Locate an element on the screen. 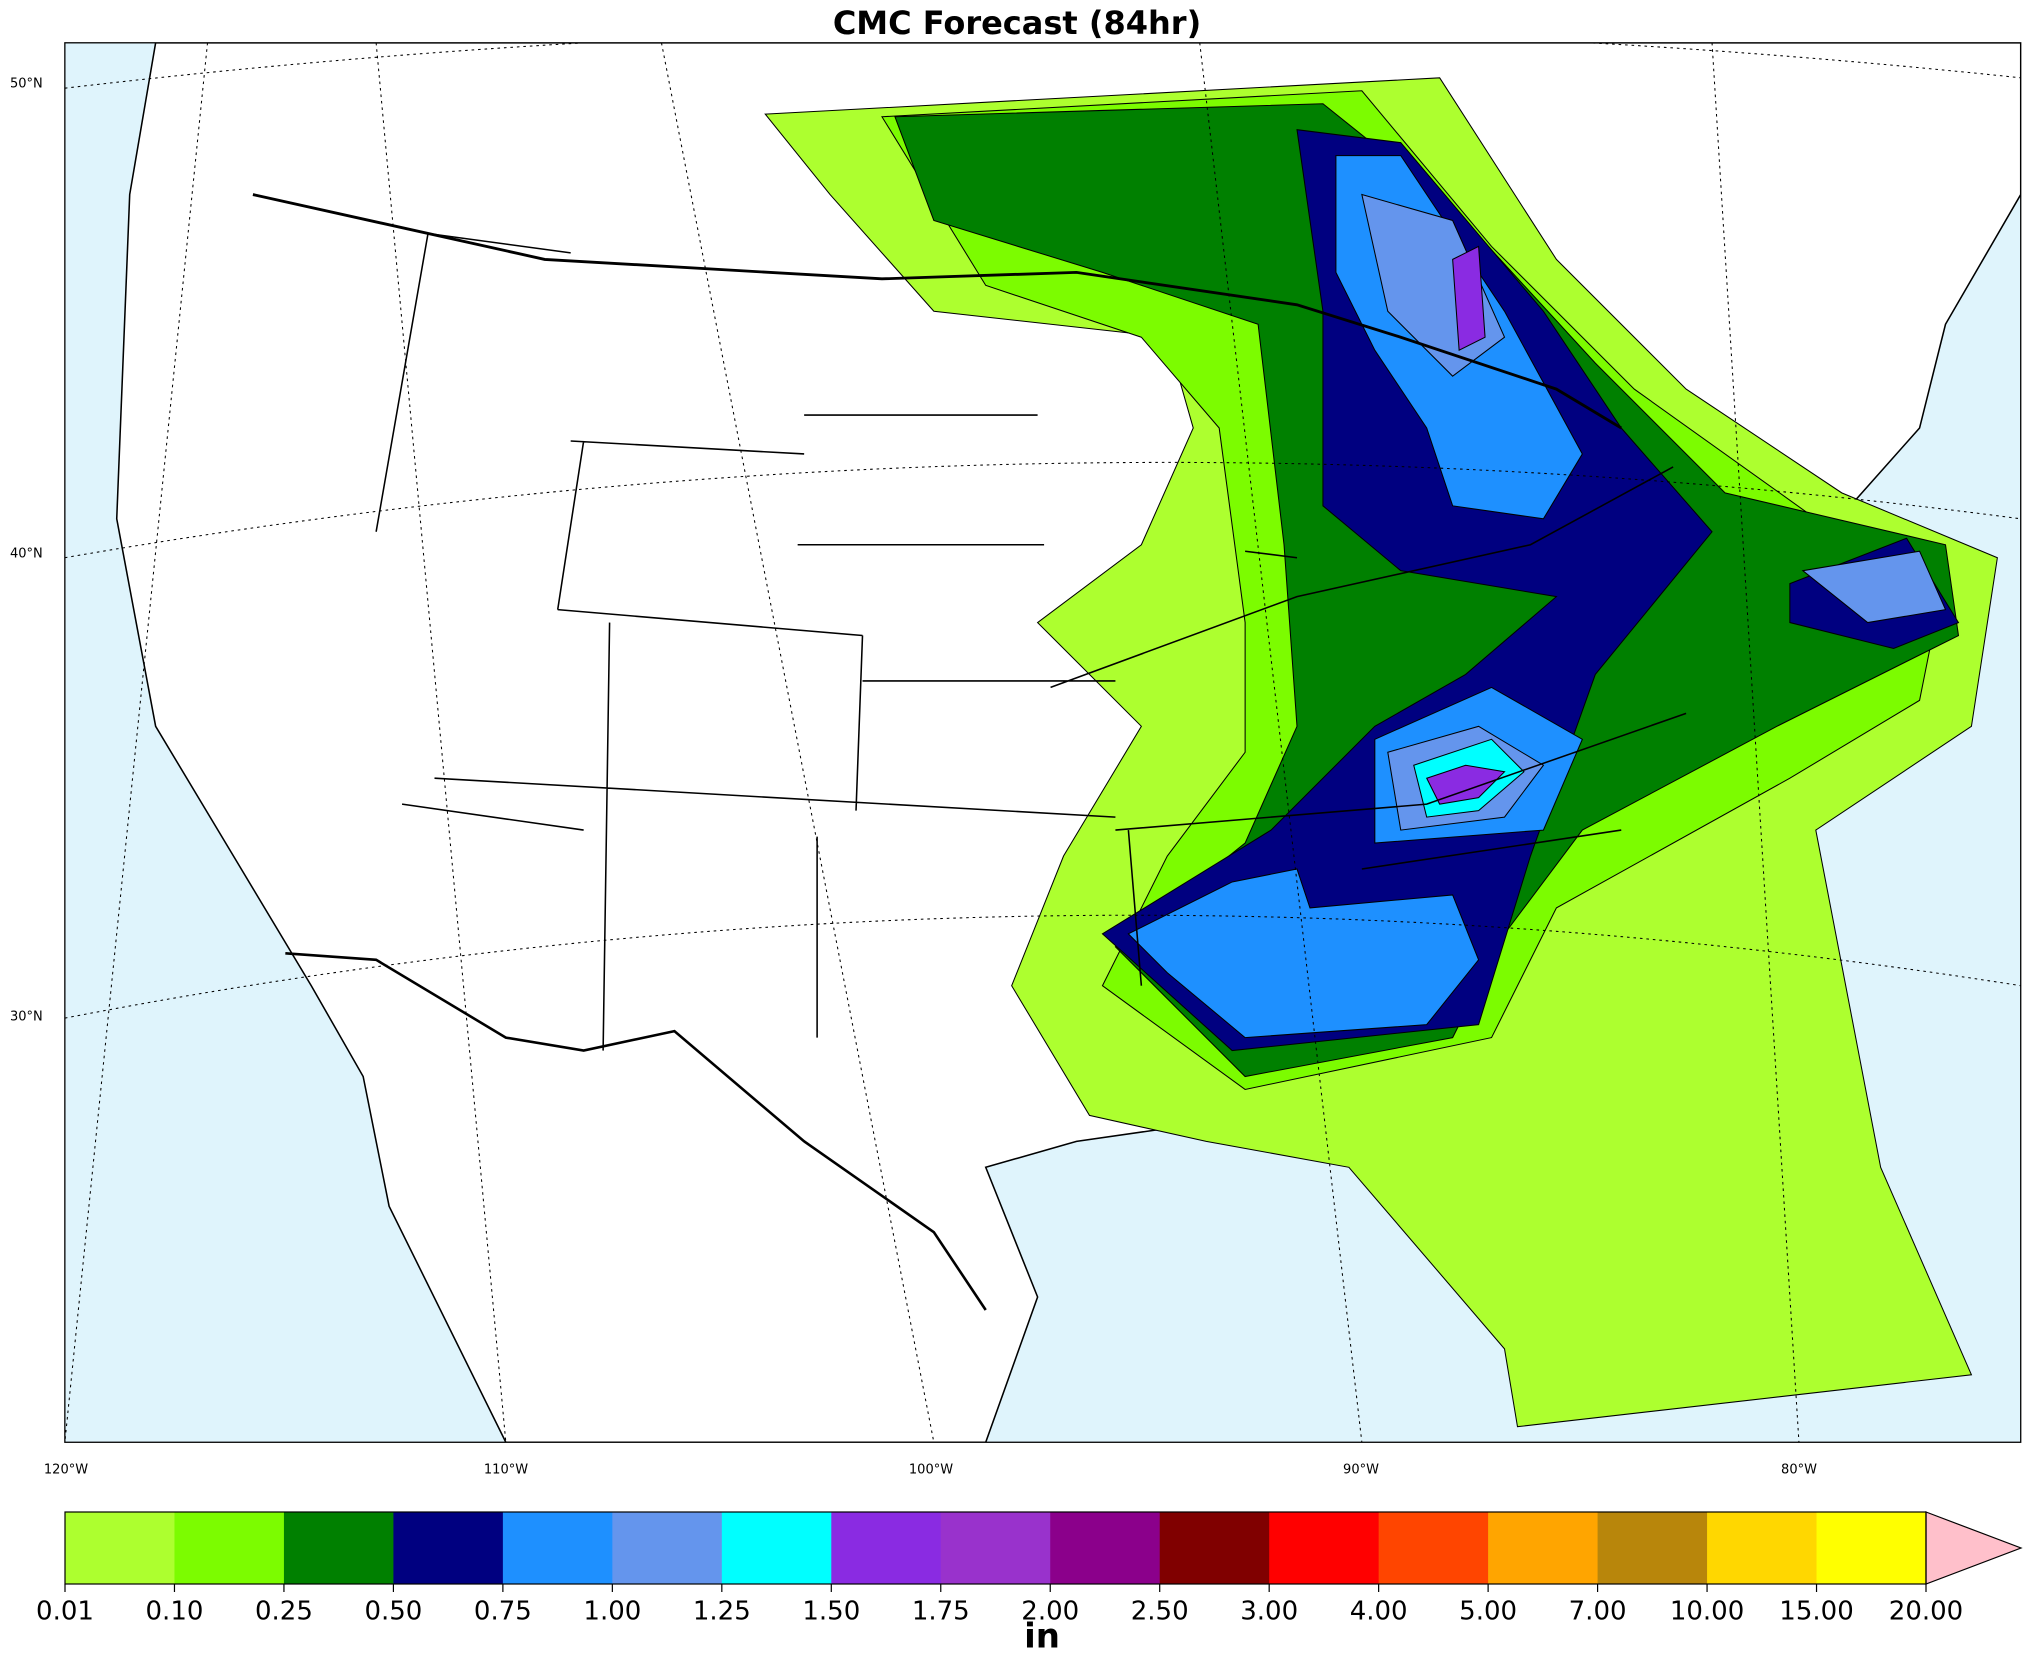  lat-label: 40°N is located at coordinates (26, 554).